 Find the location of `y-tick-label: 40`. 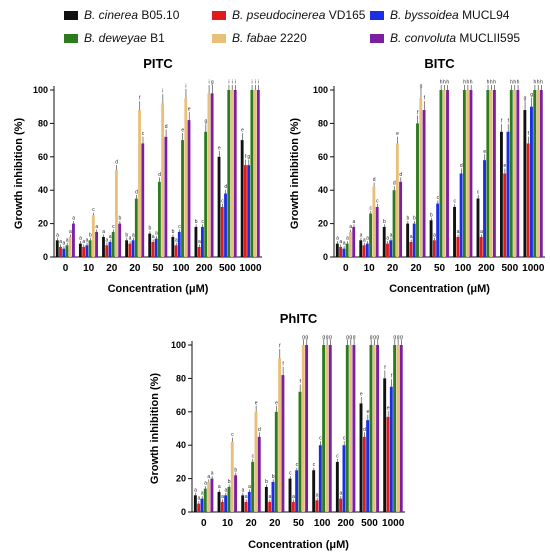

y-tick-label: 40 is located at coordinates (43, 190).